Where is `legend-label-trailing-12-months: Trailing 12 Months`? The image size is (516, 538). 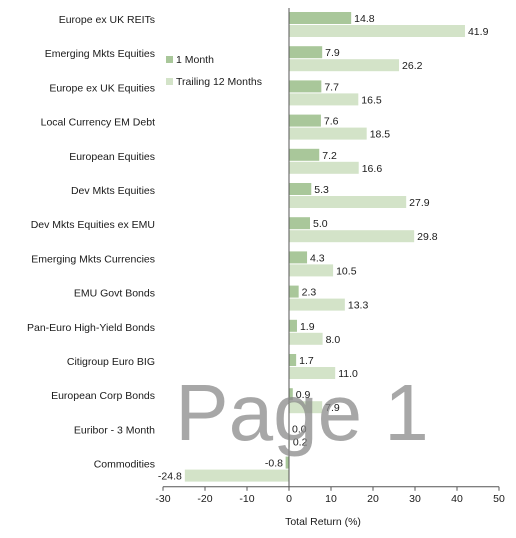
legend-label-trailing-12-months: Trailing 12 Months is located at coordinates (219, 82).